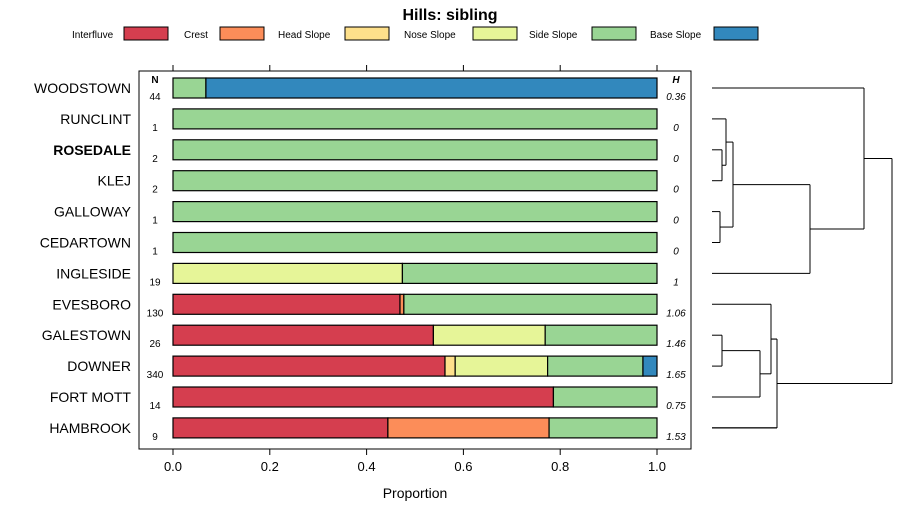 This screenshot has width=900, height=520. What do you see at coordinates (802, 258) in the screenshot?
I see `dendrogram` at bounding box center [802, 258].